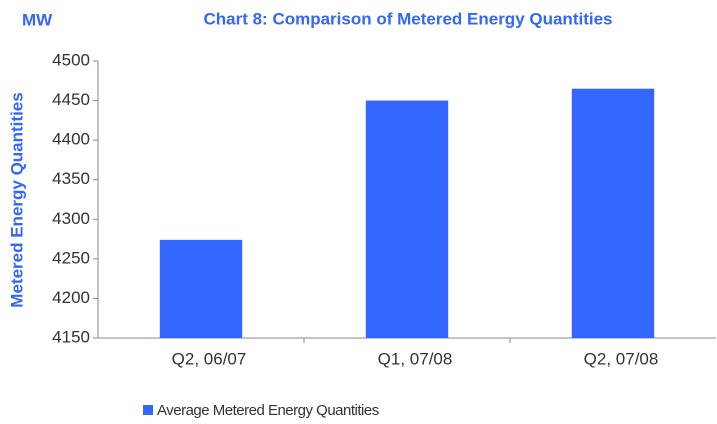 This screenshot has height=424, width=717. Describe the element at coordinates (415, 358) in the screenshot. I see `x-tick-label: Q1, 07/08` at that location.